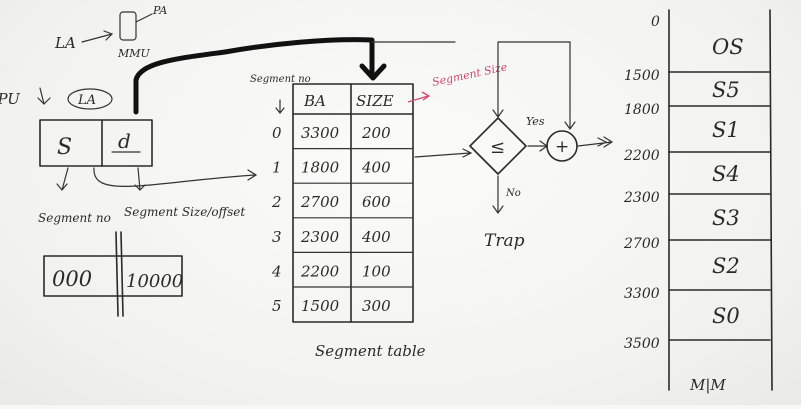  I want to click on size-note: Segment Size, so click(470, 74).